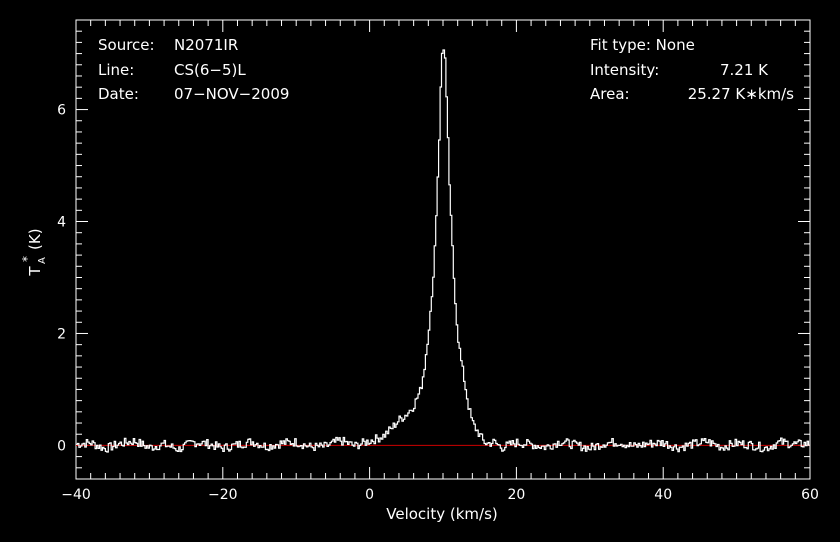 The height and width of the screenshot is (542, 840). What do you see at coordinates (206, 45) in the screenshot?
I see `source-value: N2071IR` at bounding box center [206, 45].